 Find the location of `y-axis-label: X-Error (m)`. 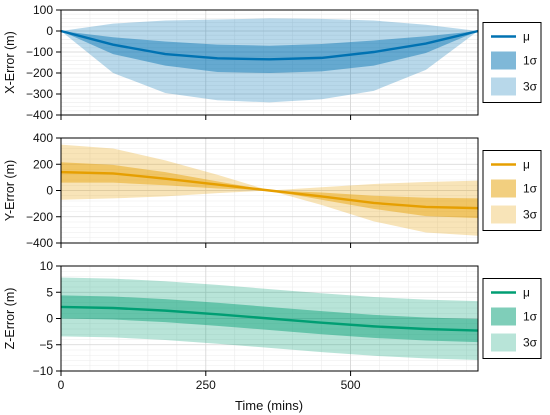

y-axis-label: X-Error (m) is located at coordinates (10, 62).